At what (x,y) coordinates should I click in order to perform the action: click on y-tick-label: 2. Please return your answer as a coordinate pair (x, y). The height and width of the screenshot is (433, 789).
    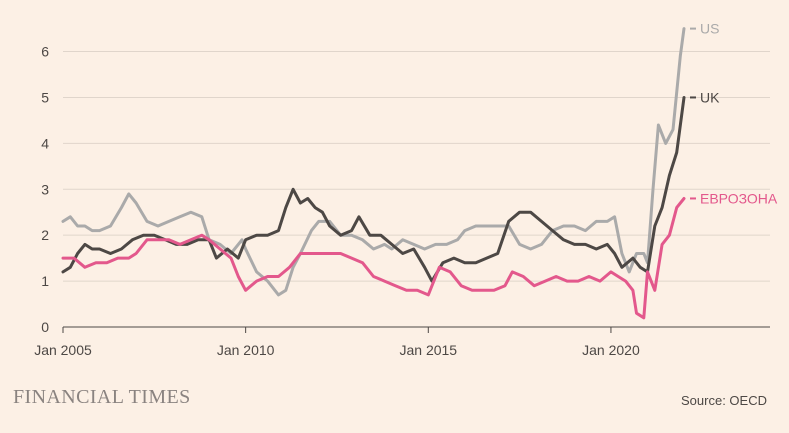
    Looking at the image, I should click on (45, 235).